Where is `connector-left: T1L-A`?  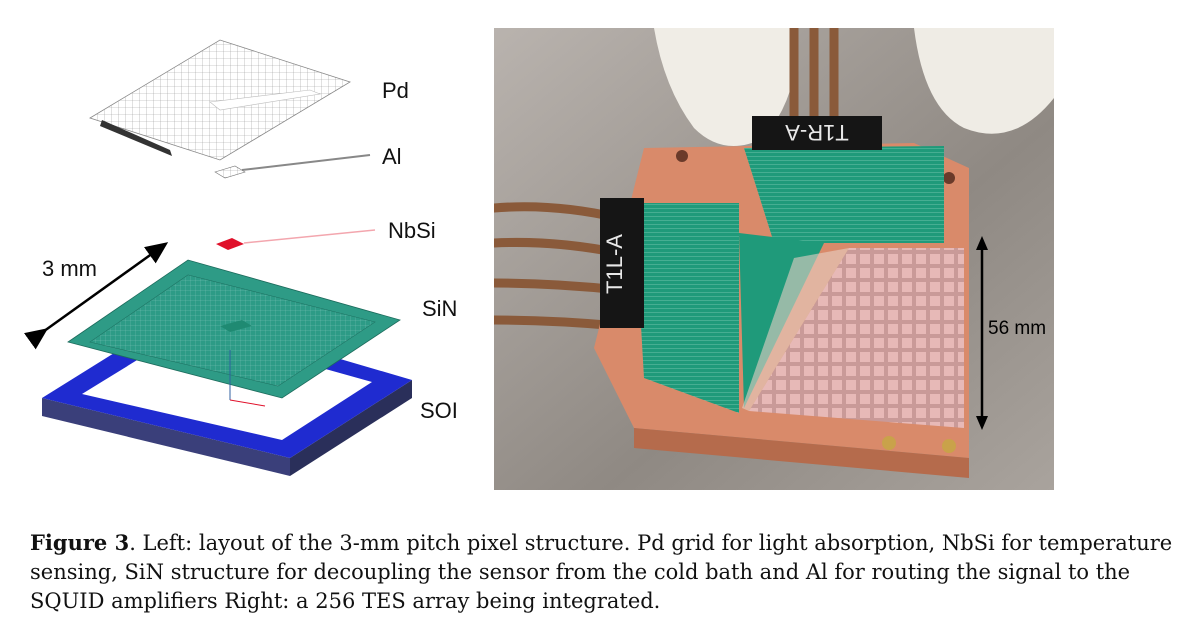 connector-left: T1L-A is located at coordinates (622, 263).